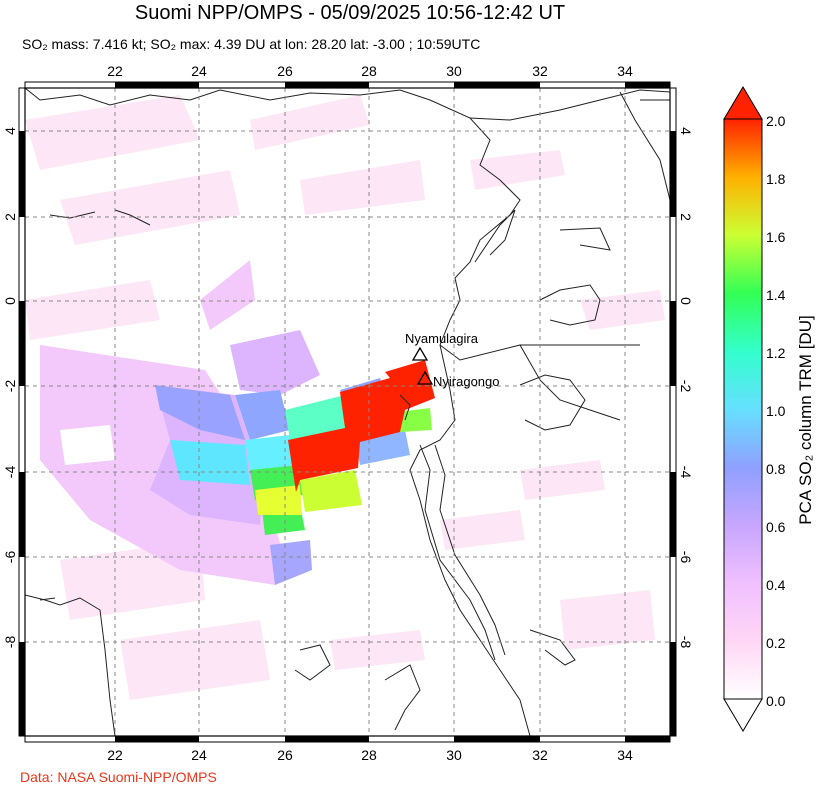 Image resolution: width=823 pixels, height=800 pixels. I want to click on lake-tanganyika-west, so click(457, 552).